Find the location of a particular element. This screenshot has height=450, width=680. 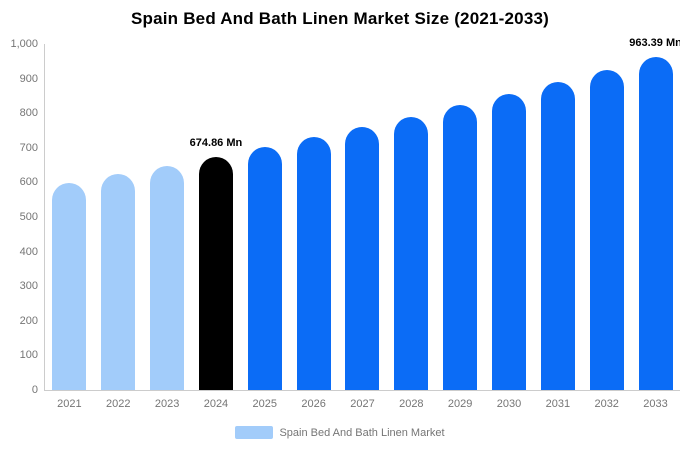

x-tick-label-2031: 2031 is located at coordinates (558, 404).